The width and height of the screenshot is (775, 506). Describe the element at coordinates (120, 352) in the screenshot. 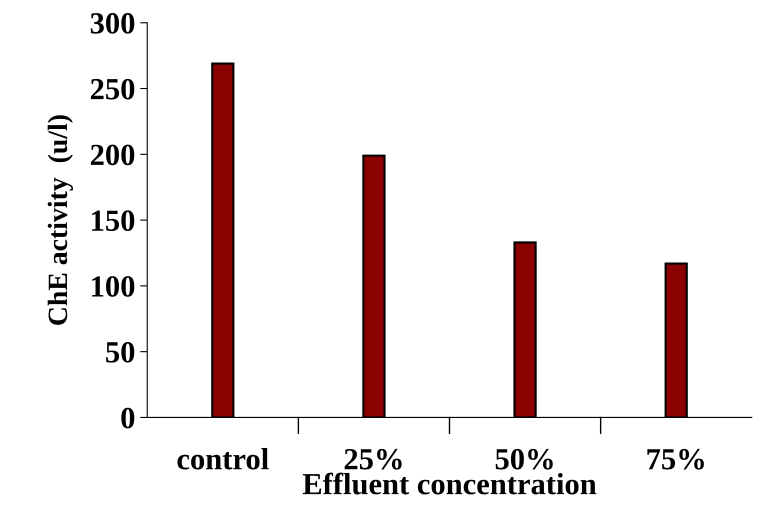

I see `y-tick-label: 50` at that location.